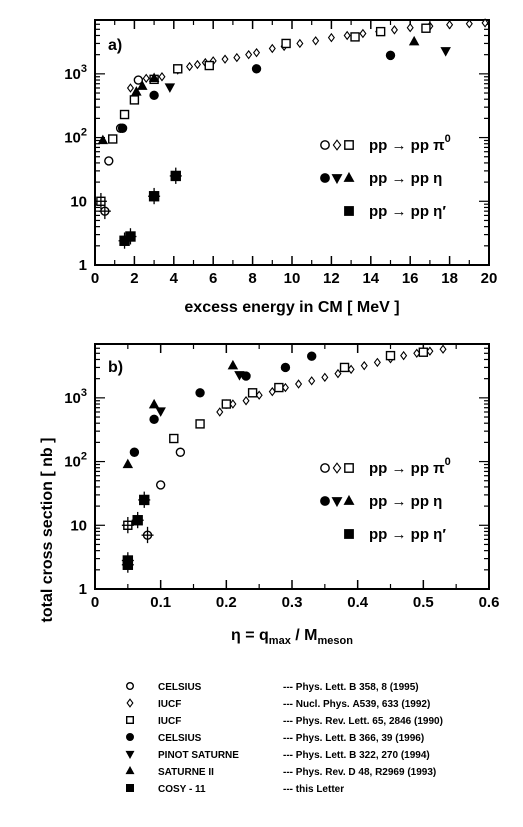  Describe the element at coordinates (489, 602) in the screenshot. I see `x-tick-label: 0.6` at that location.